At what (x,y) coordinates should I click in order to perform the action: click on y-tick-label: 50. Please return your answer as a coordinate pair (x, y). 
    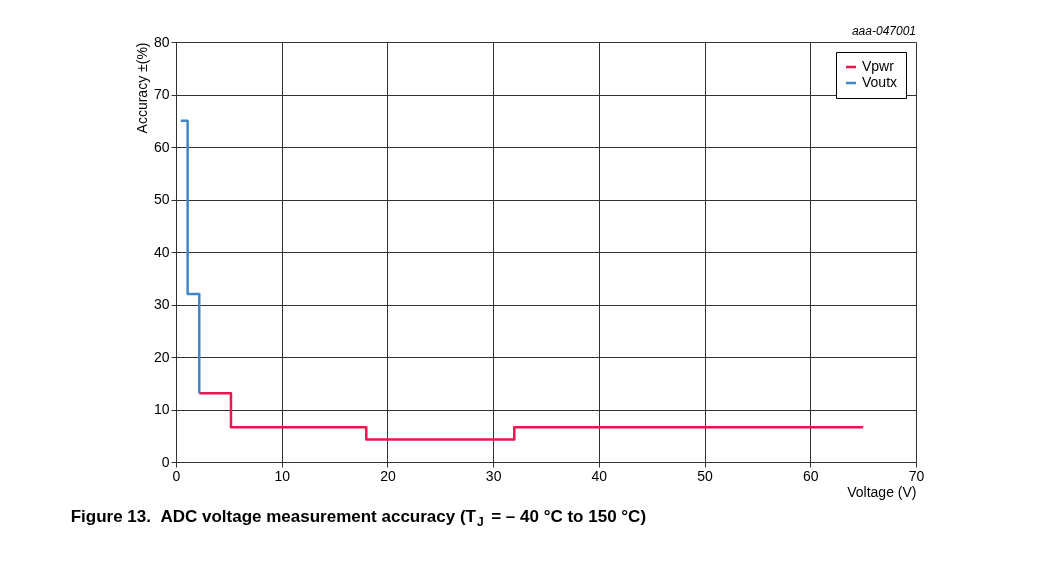
    Looking at the image, I should click on (161, 199).